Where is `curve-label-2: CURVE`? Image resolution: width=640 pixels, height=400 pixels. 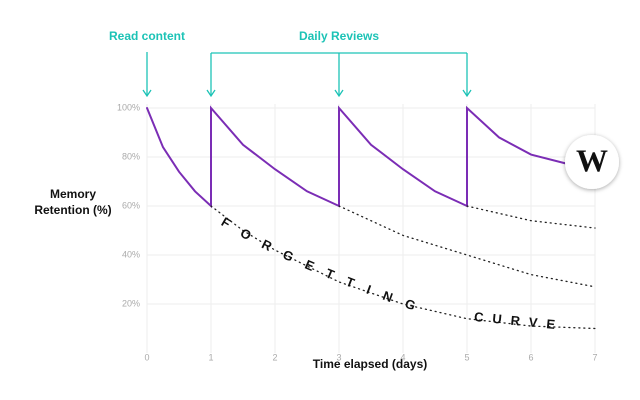
curve-label-2: CURVE is located at coordinates (514, 321).